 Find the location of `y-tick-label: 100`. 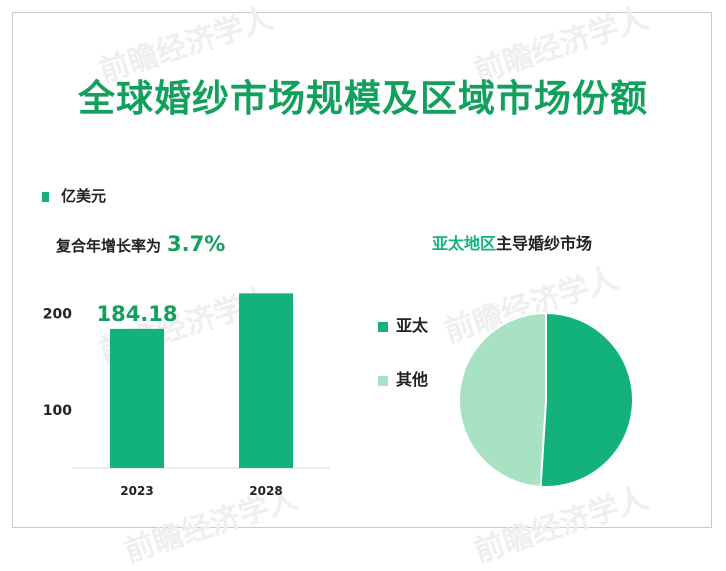

y-tick-label: 100 is located at coordinates (57, 411).